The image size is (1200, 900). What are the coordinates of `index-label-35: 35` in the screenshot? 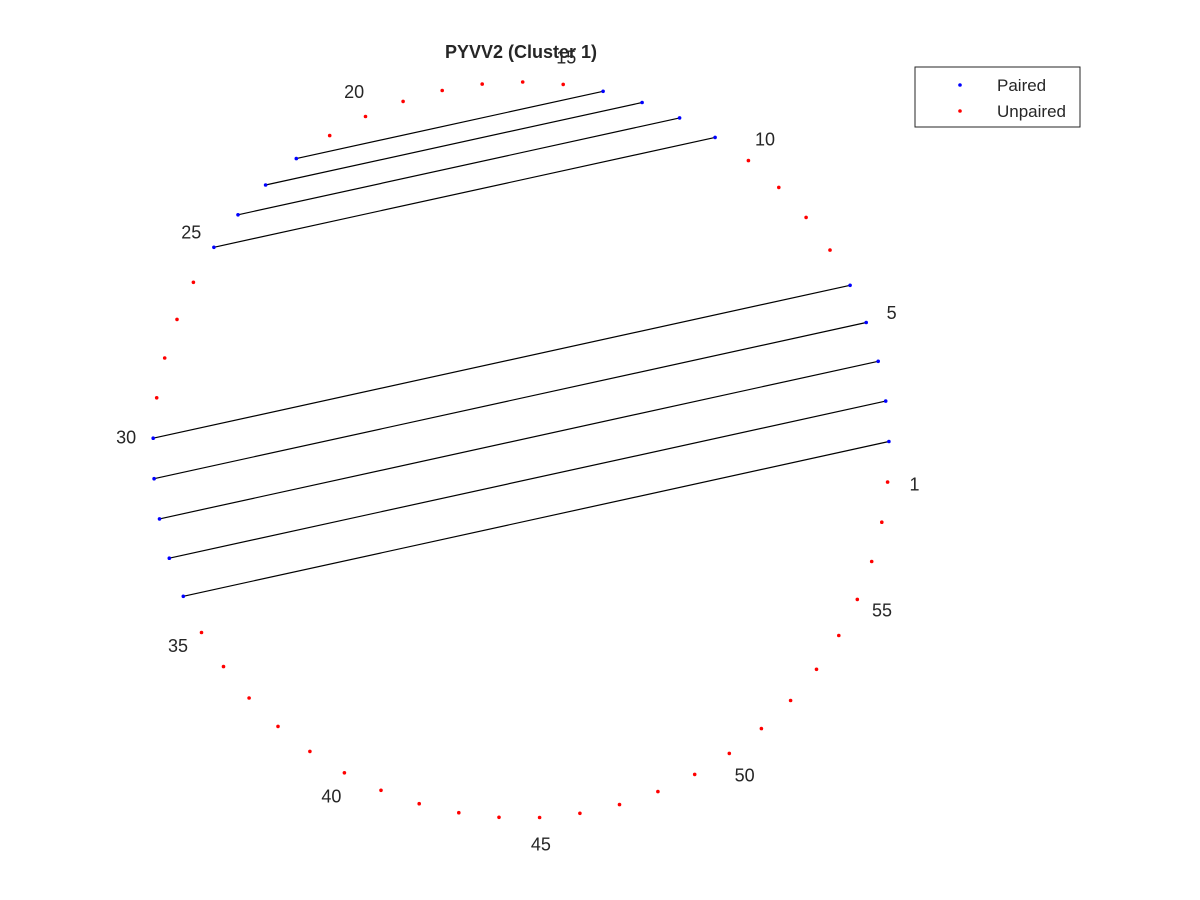 It's located at (178, 646).